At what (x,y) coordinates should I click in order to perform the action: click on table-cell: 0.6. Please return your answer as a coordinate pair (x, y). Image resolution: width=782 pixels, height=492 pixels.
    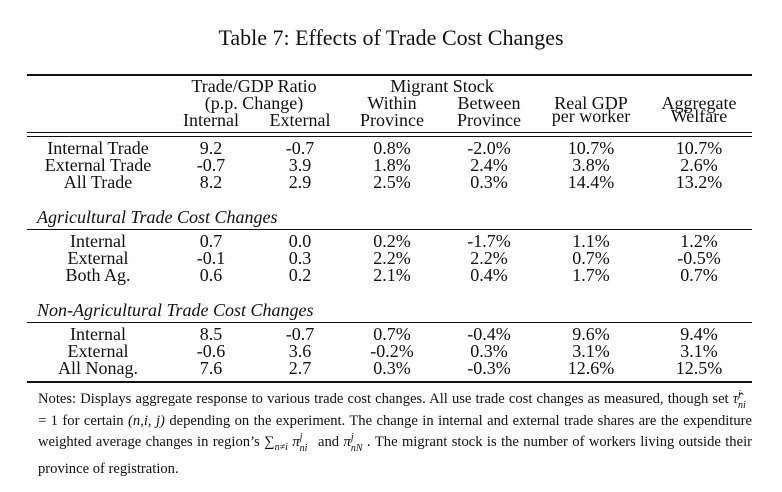
    Looking at the image, I should click on (211, 275).